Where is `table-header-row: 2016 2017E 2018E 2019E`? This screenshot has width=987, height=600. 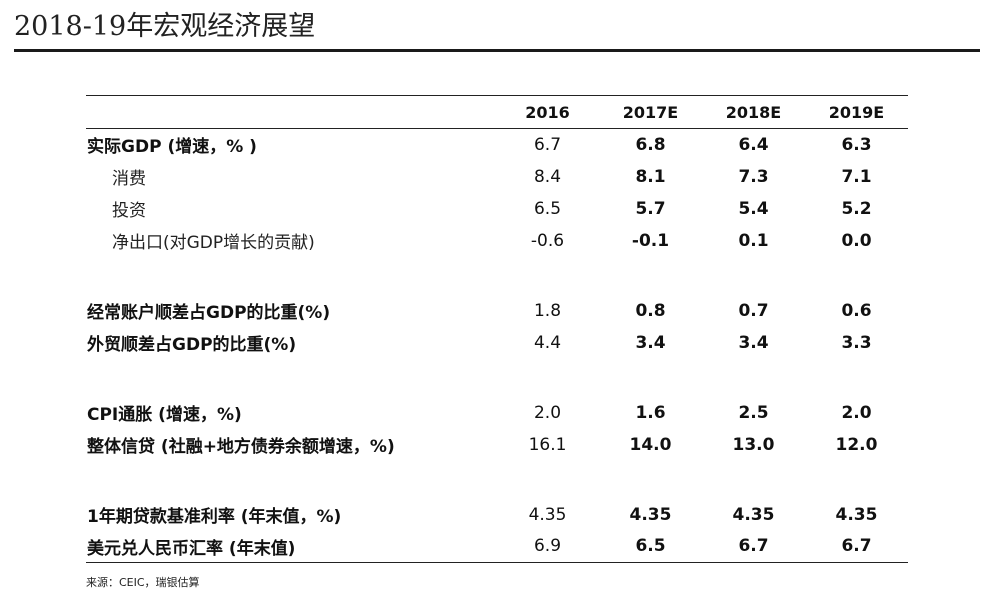
table-header-row: 2016 2017E 2018E 2019E is located at coordinates (497, 112).